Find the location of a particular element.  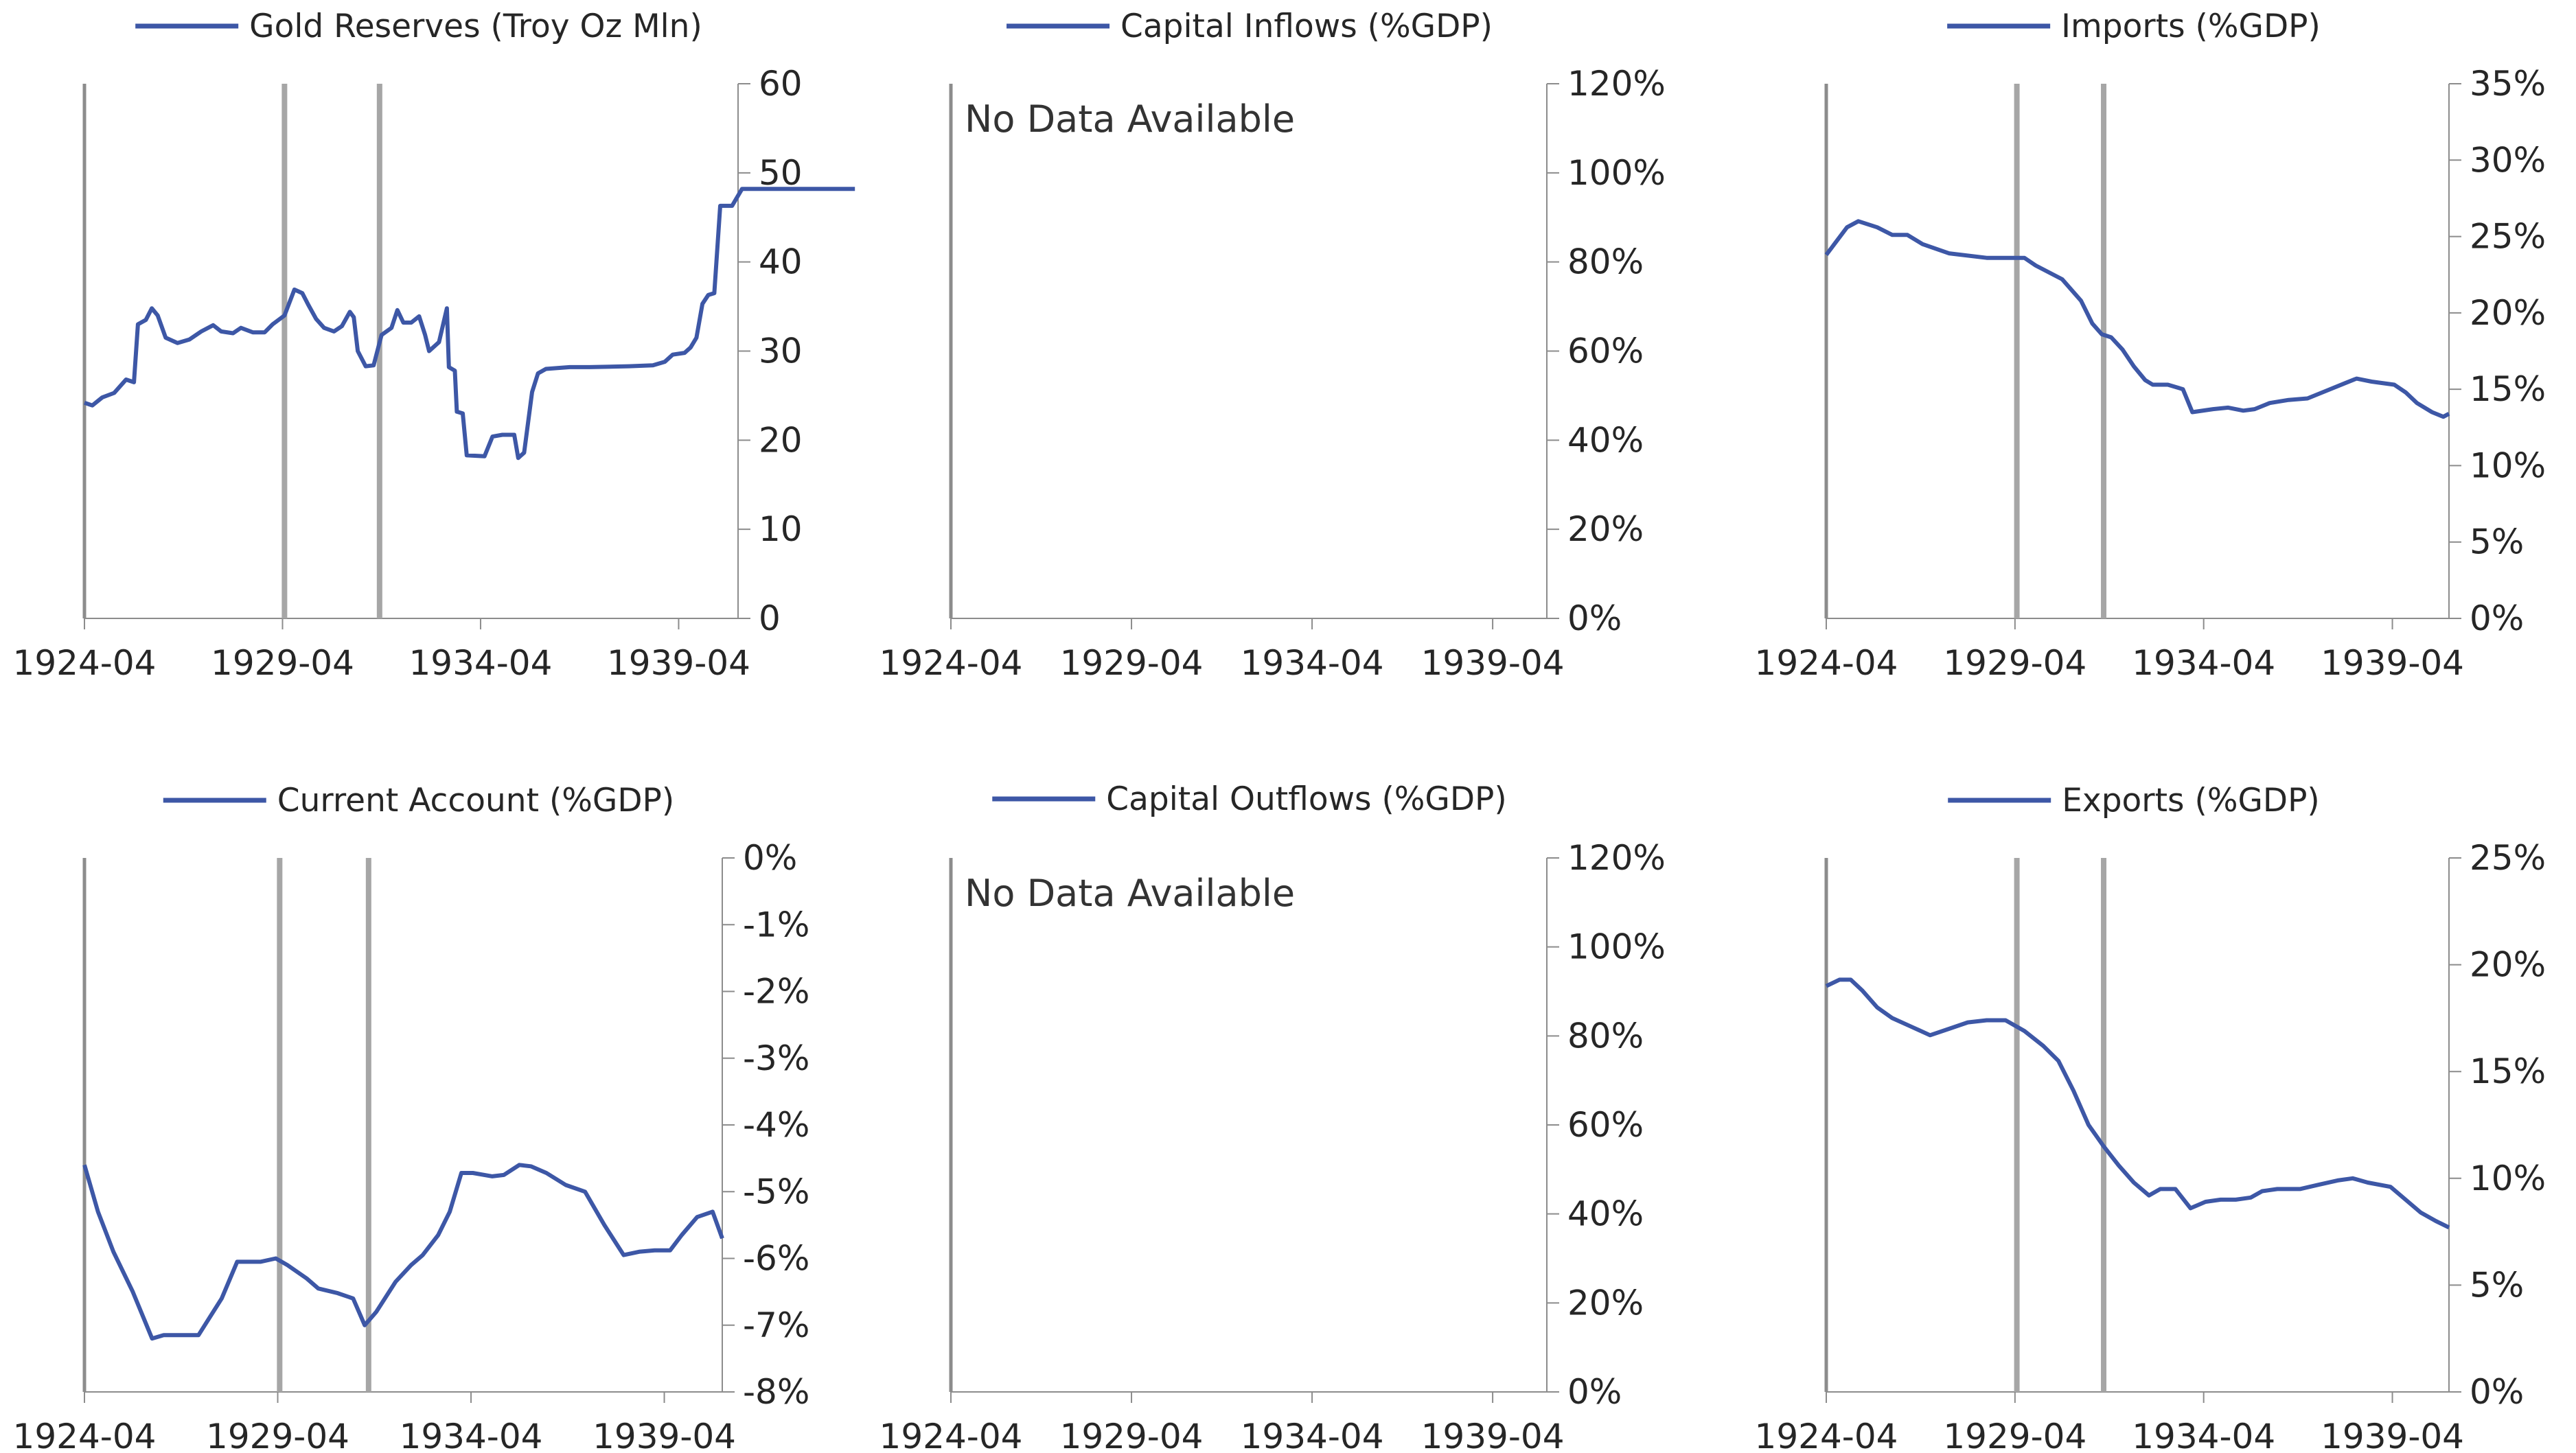

y-tick-label: 35% is located at coordinates (2508, 84).